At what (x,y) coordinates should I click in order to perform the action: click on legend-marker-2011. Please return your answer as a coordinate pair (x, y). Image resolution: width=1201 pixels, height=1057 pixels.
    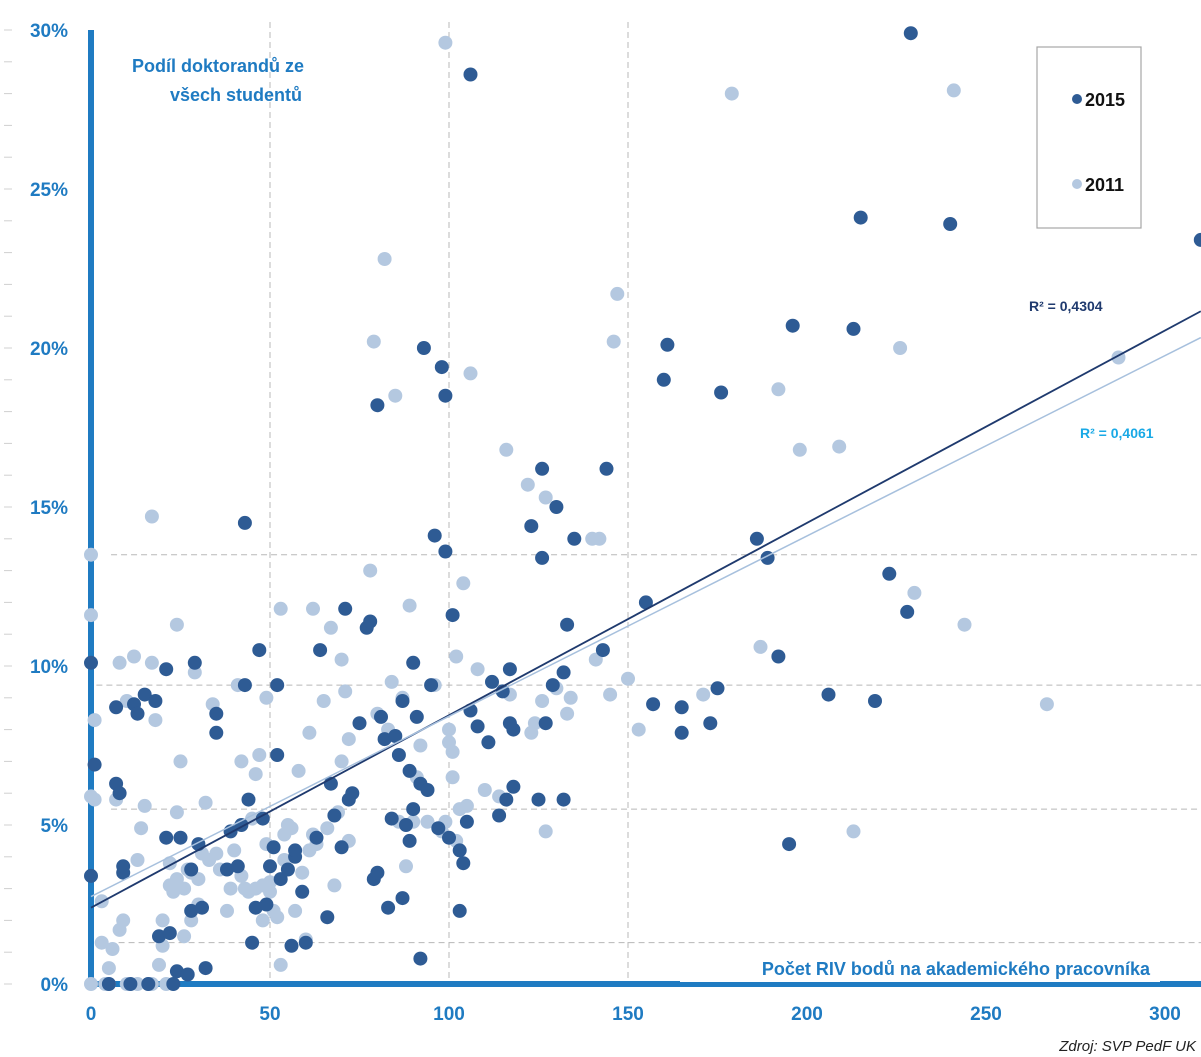
    Looking at the image, I should click on (1077, 184).